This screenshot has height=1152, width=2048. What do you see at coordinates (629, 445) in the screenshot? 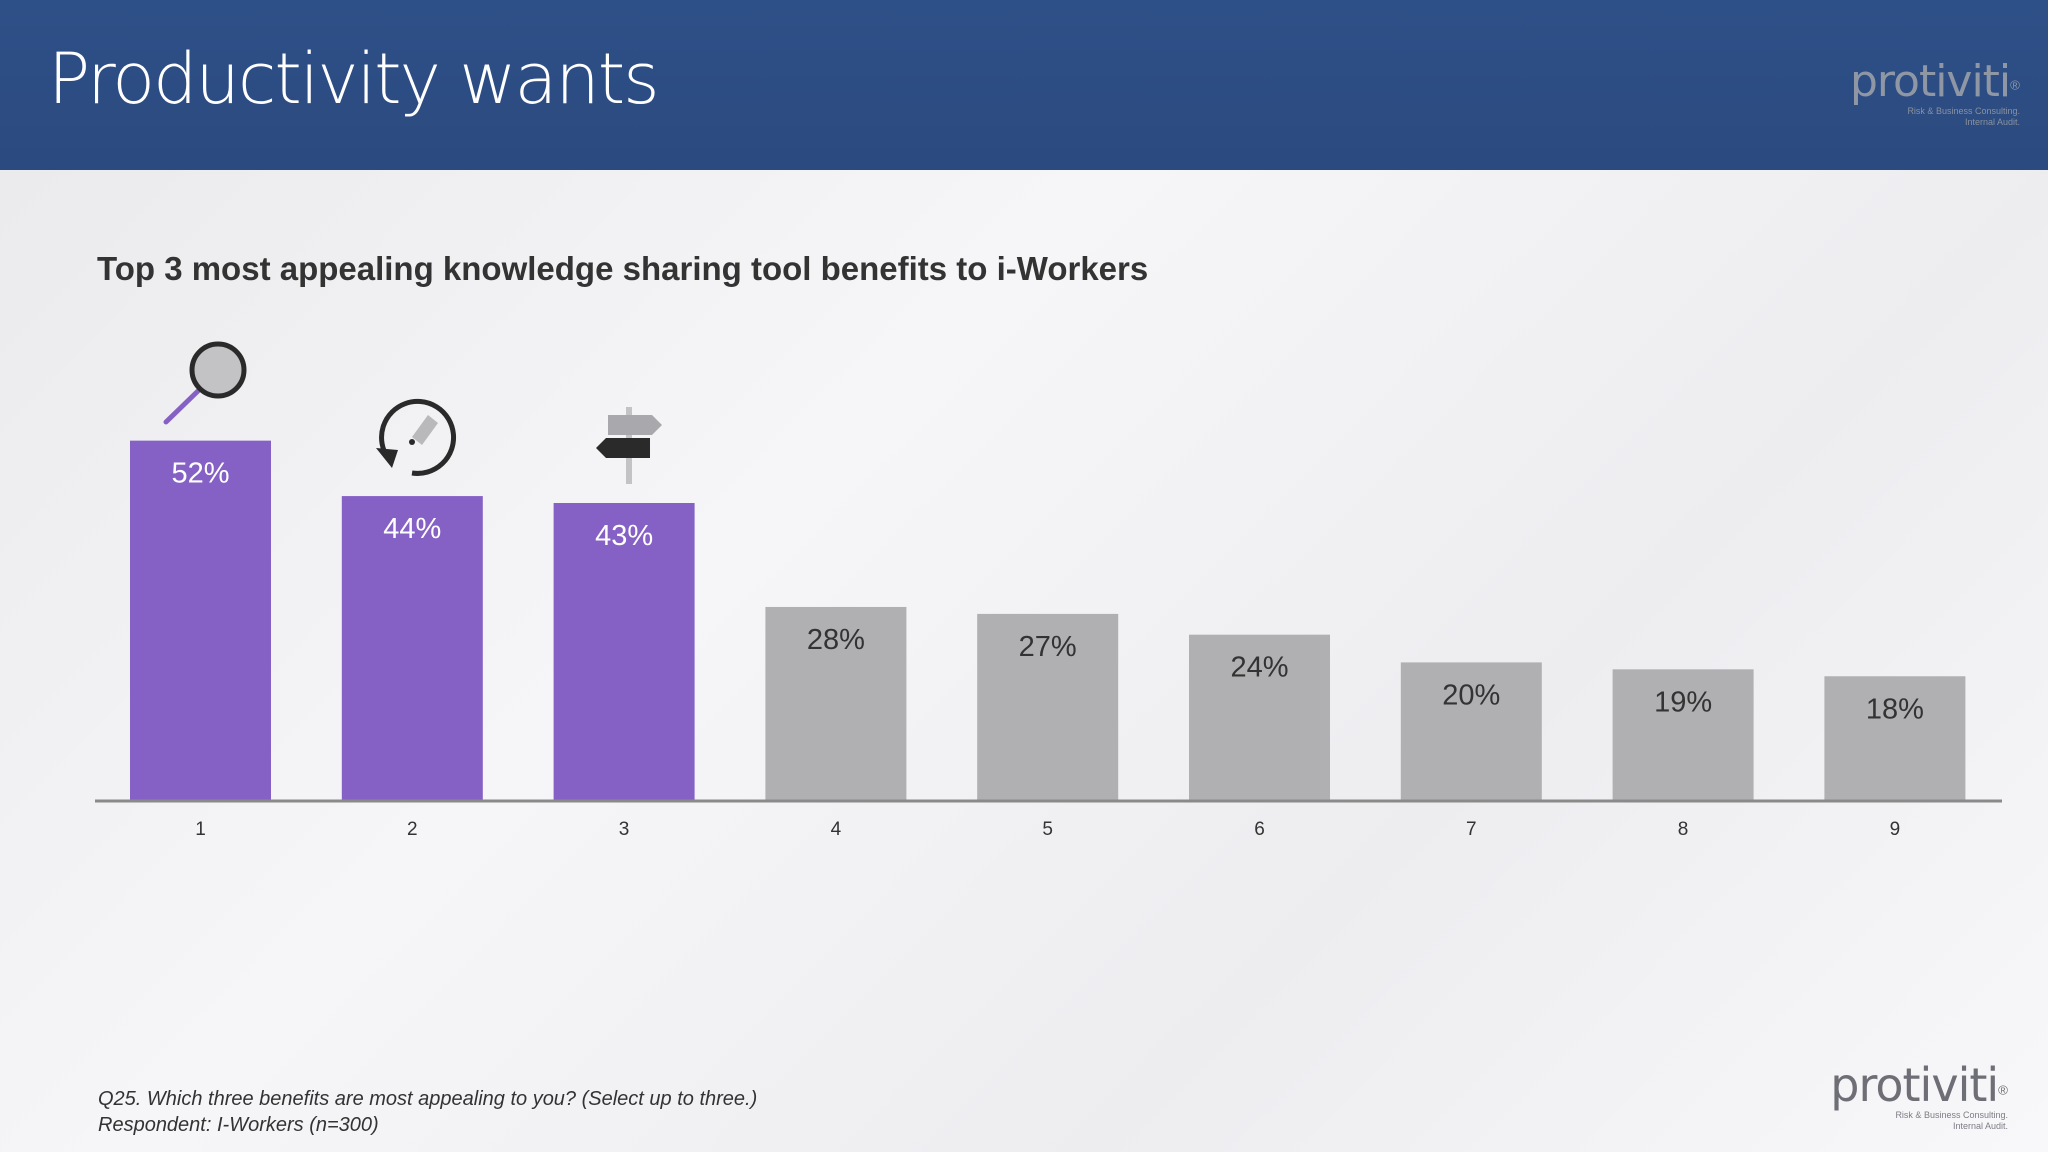
I see `signpost-icon` at bounding box center [629, 445].